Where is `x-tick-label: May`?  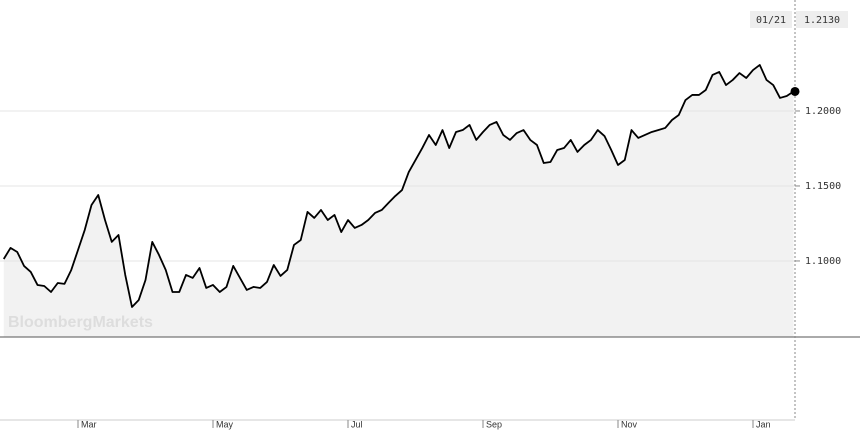 x-tick-label: May is located at coordinates (225, 424).